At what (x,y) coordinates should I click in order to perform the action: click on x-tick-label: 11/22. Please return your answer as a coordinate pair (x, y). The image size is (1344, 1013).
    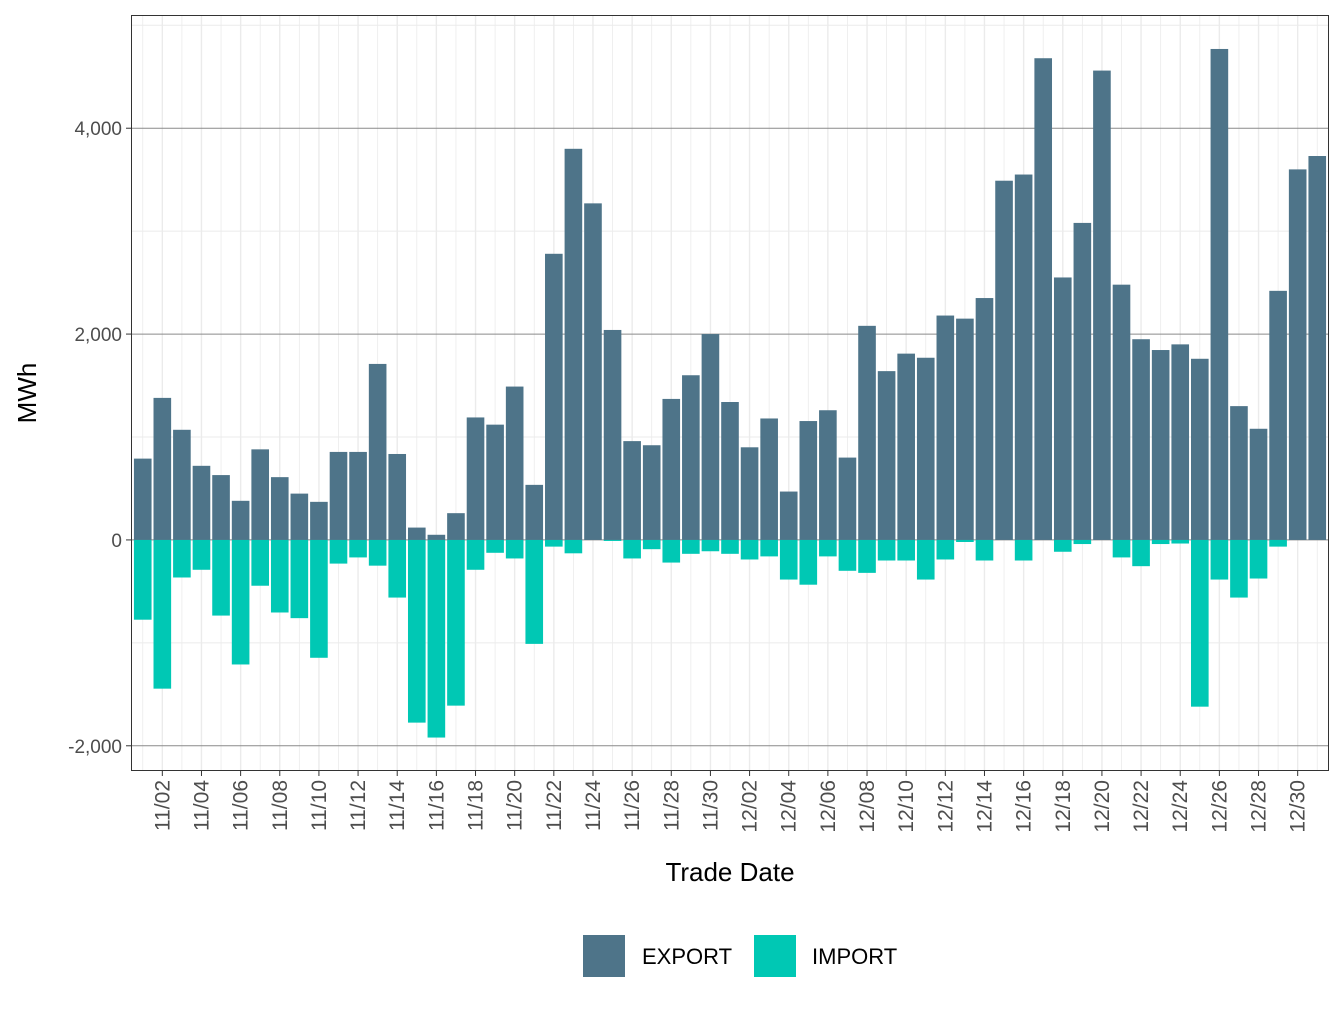
    Looking at the image, I should click on (554, 805).